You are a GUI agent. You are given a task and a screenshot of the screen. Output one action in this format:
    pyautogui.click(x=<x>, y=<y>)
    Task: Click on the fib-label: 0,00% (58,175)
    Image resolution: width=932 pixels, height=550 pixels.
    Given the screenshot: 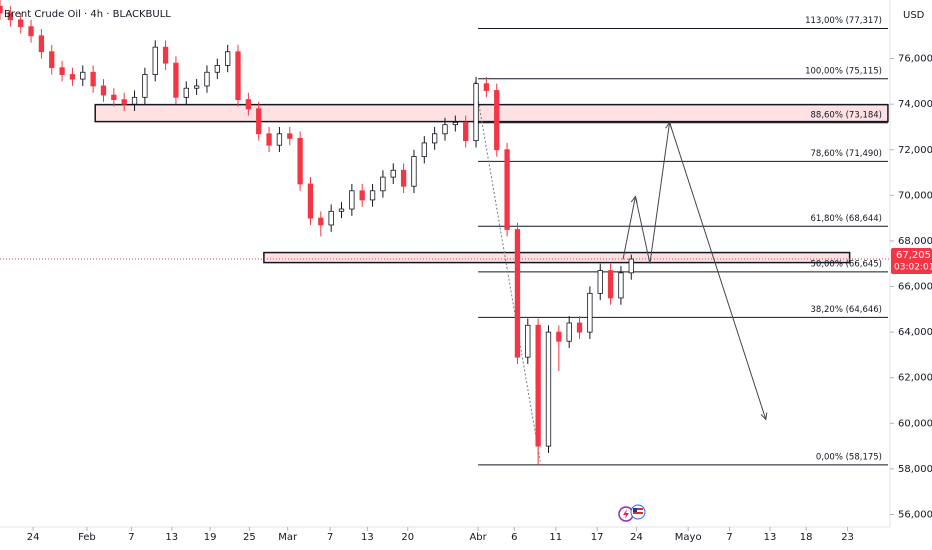 What is the action you would take?
    pyautogui.click(x=849, y=457)
    